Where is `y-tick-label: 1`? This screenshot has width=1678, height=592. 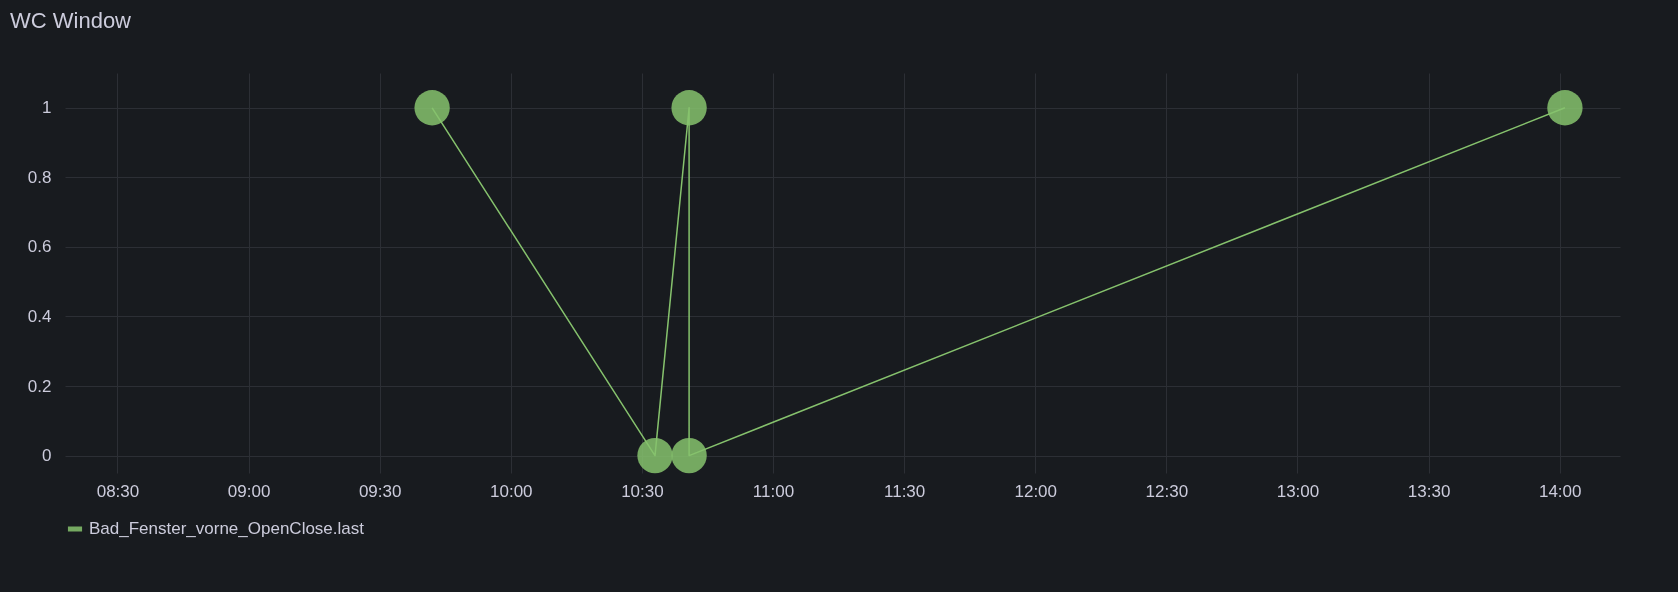
y-tick-label: 1 is located at coordinates (47, 108).